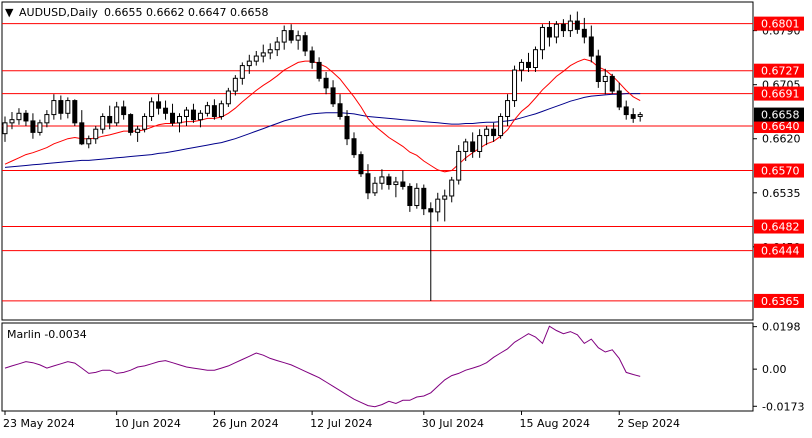 The width and height of the screenshot is (812, 438). What do you see at coordinates (341, 423) in the screenshot?
I see `time-tick-label: 12 Jul 2024` at bounding box center [341, 423].